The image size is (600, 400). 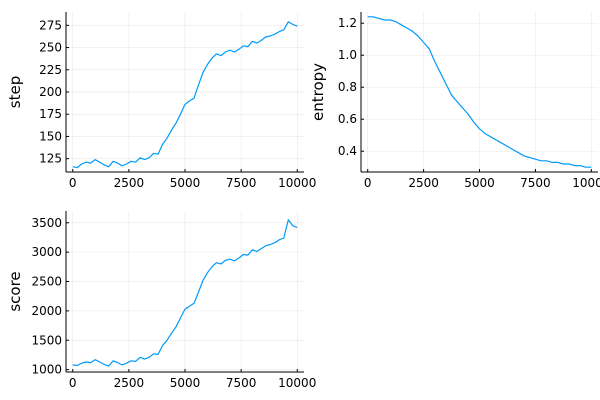 What do you see at coordinates (15, 92) in the screenshot?
I see `step-ylabel: step` at bounding box center [15, 92].